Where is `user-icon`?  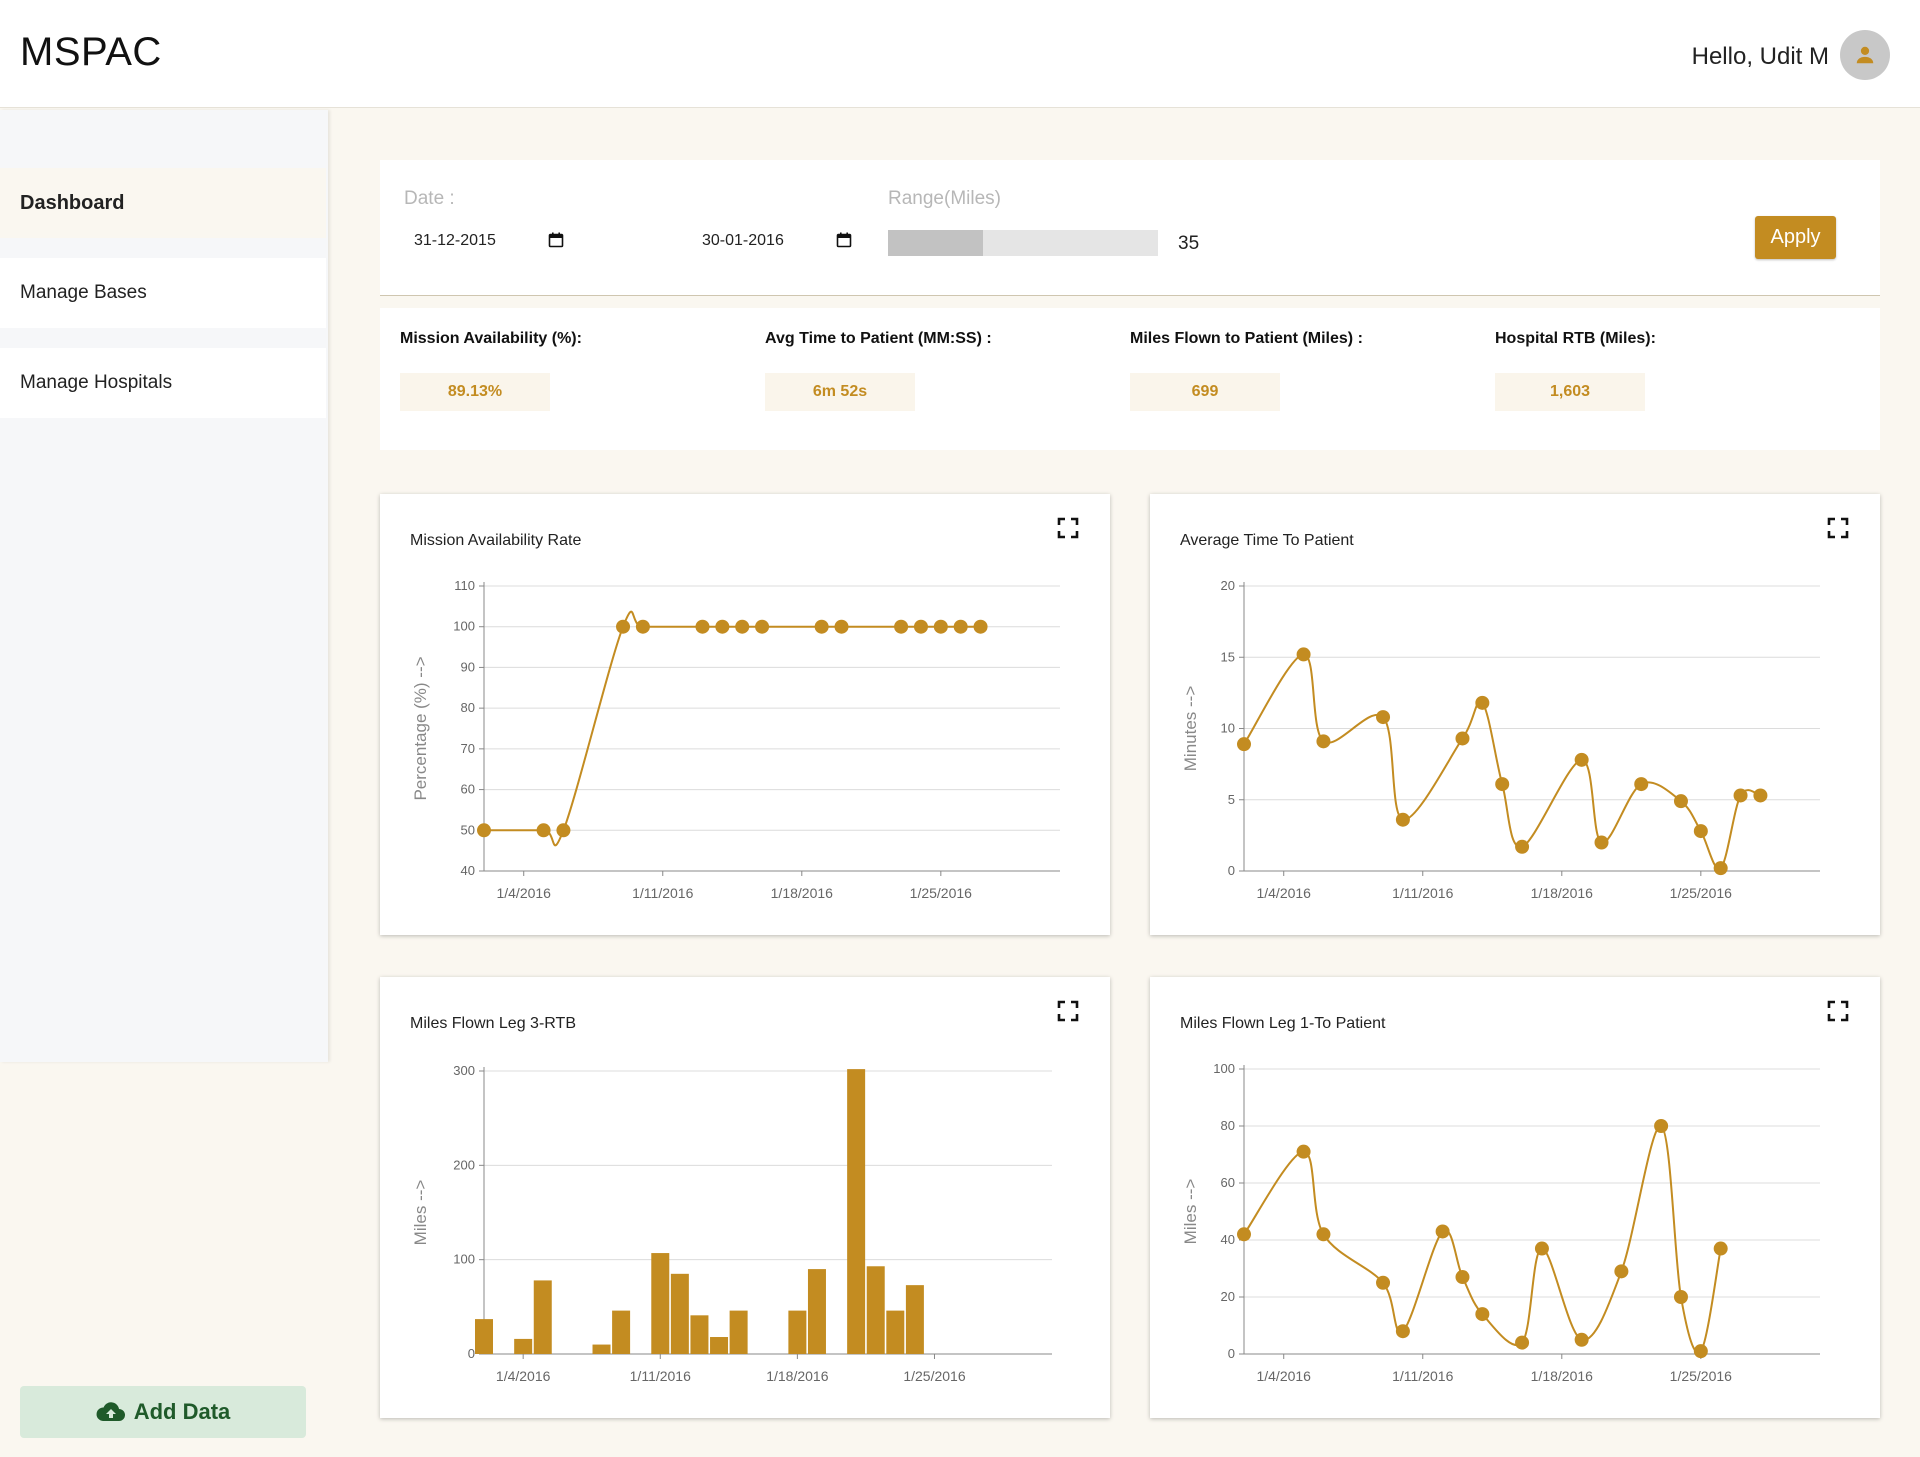
user-icon is located at coordinates (1865, 55).